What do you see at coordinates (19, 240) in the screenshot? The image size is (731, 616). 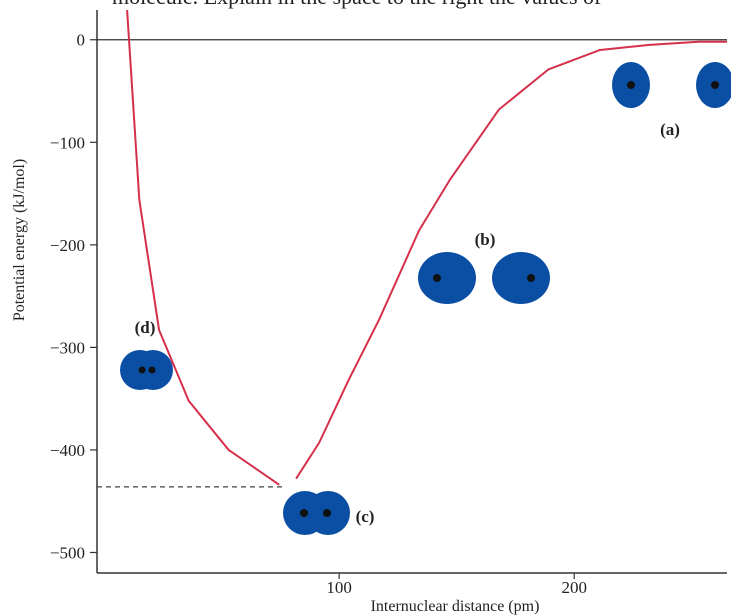 I see `y-axis-label: Potential energy (kJ/mol)` at bounding box center [19, 240].